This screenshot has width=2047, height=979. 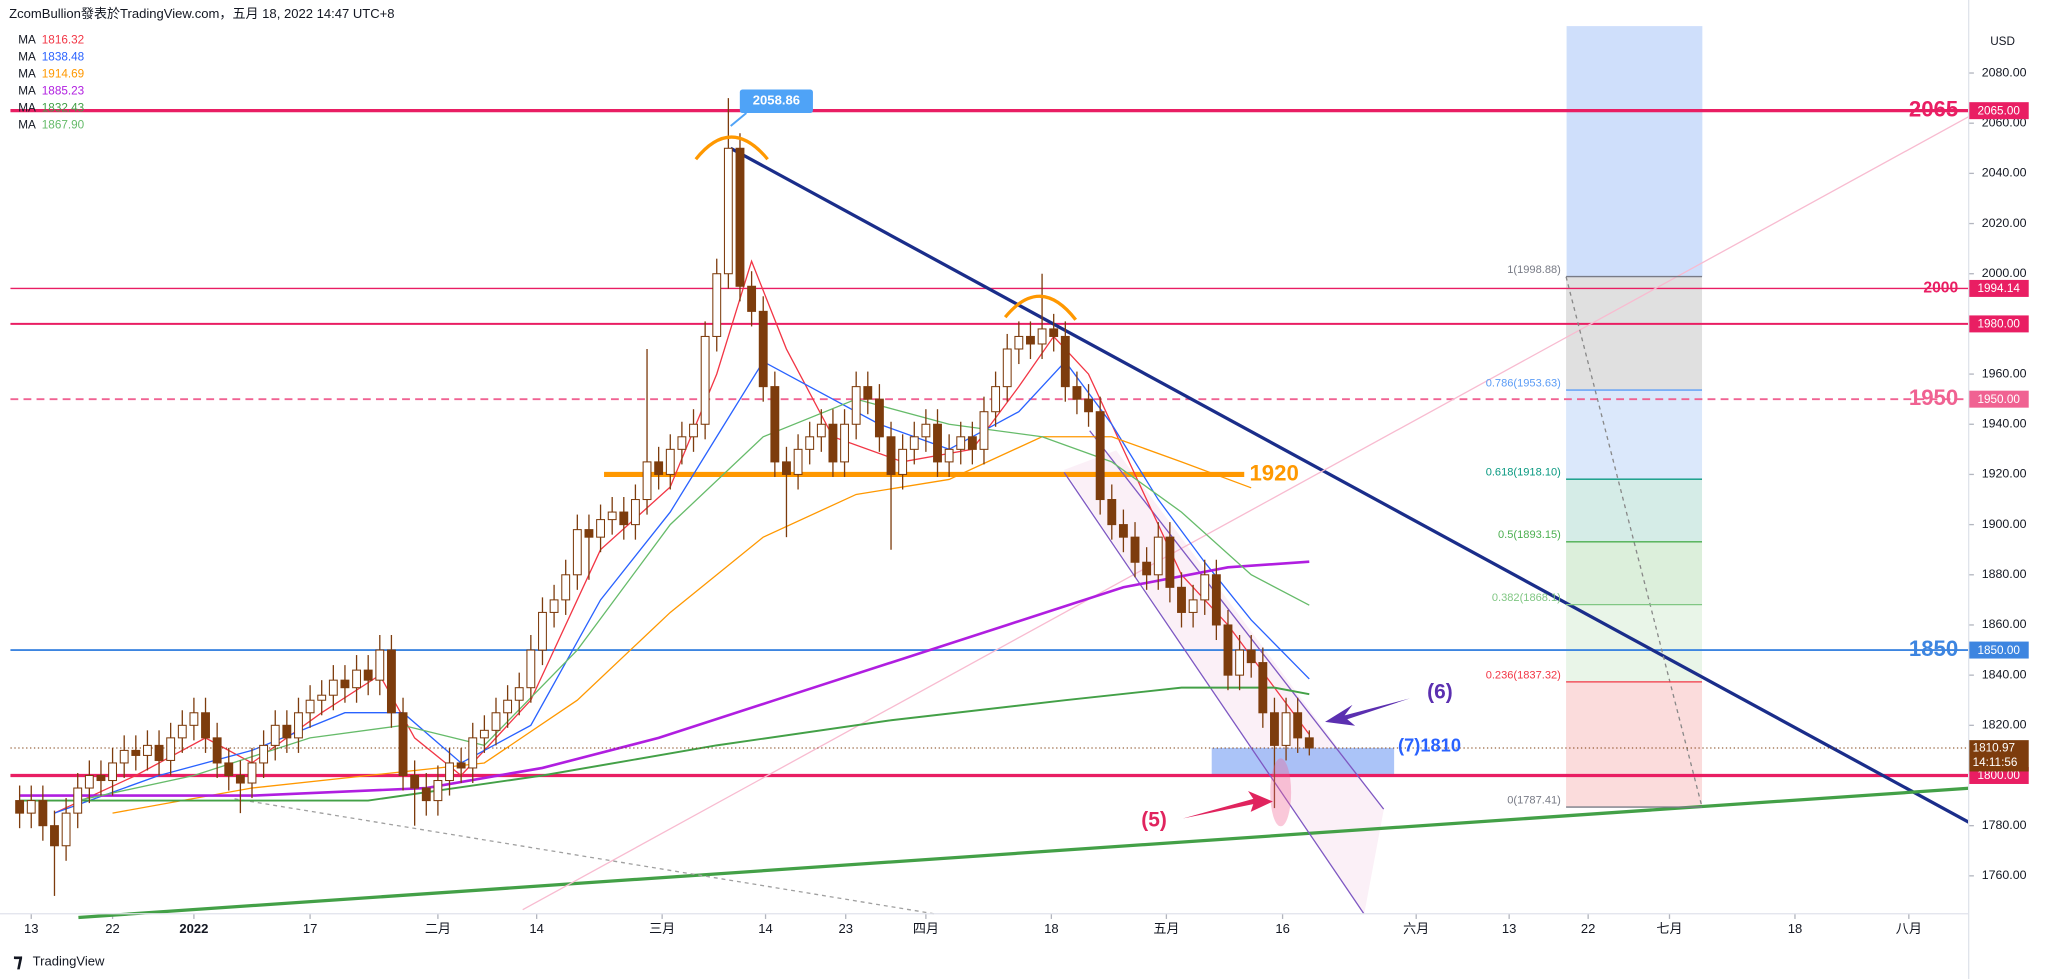 What do you see at coordinates (1303, 761) in the screenshot?
I see `target-zone` at bounding box center [1303, 761].